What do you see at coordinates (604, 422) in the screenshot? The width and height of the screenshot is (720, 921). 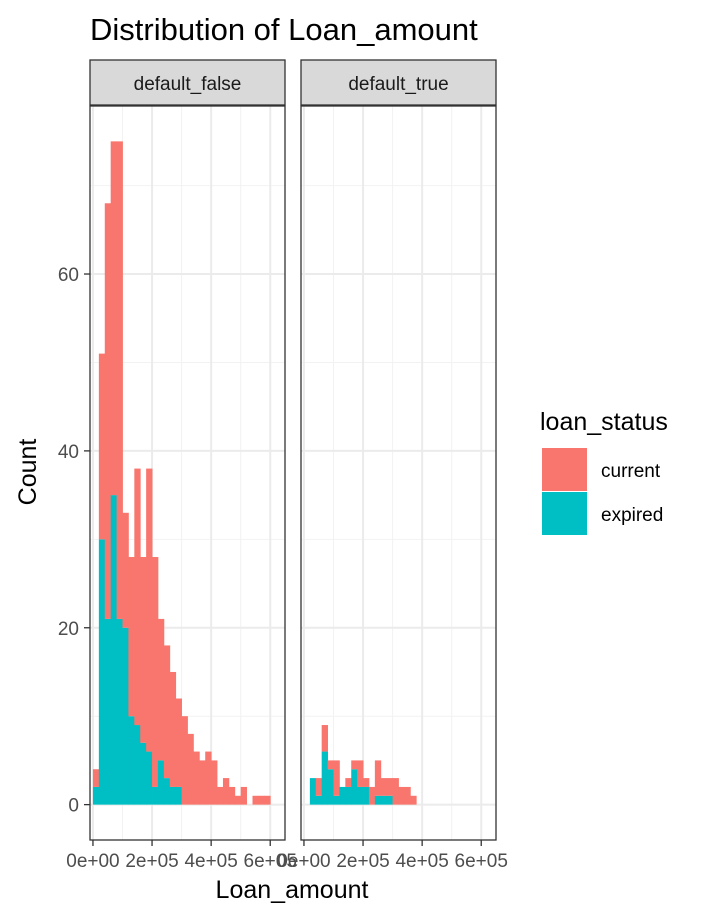 I see `legend-title: loan_status` at bounding box center [604, 422].